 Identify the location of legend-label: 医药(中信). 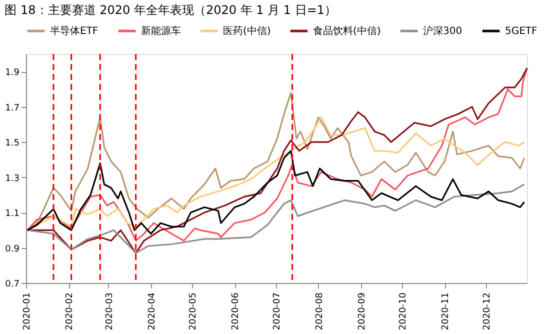
(247, 31).